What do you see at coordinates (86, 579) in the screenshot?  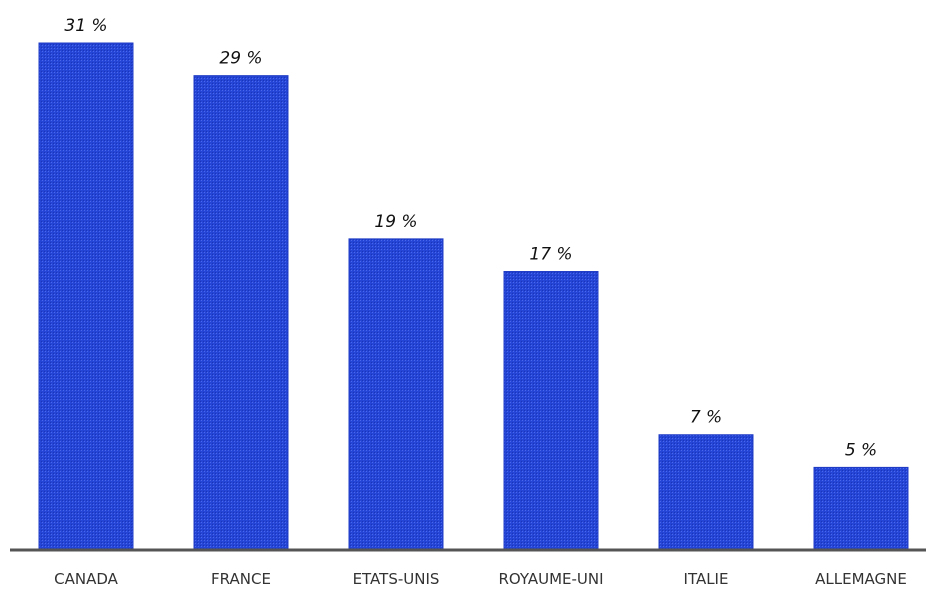 I see `category-label-canada: CANADA` at bounding box center [86, 579].